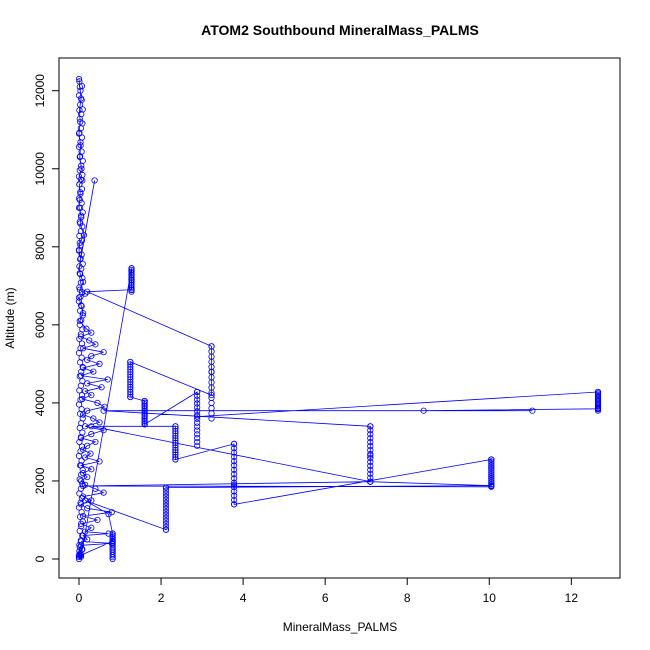  What do you see at coordinates (10, 317) in the screenshot?
I see `y-axis-label: Altitude (m)` at bounding box center [10, 317].